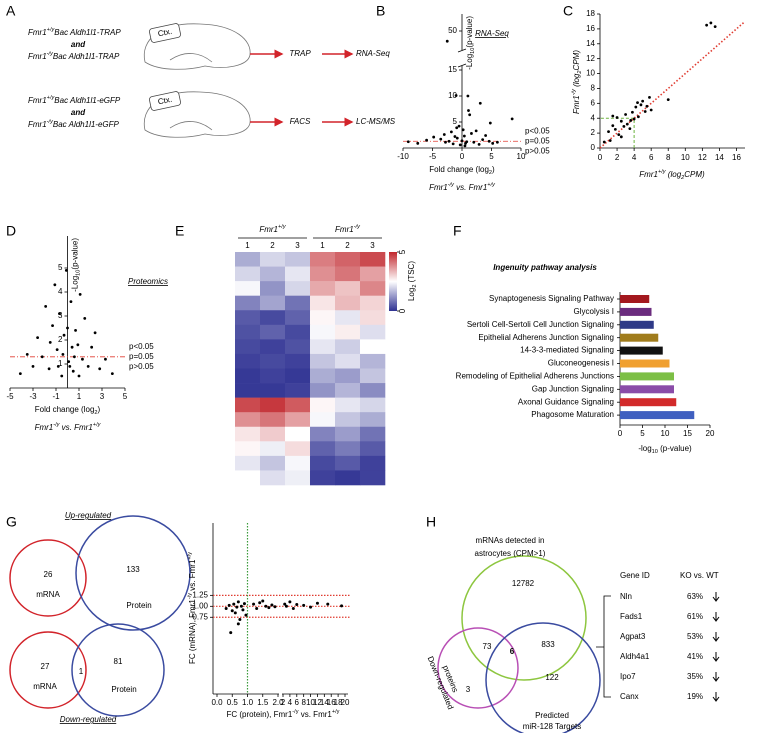 The height and width of the screenshot is (733, 757). What do you see at coordinates (192, 631) in the screenshot?
I see `y-axis-label-part: FC (mRNA), Fmr1` at bounding box center [192, 631].